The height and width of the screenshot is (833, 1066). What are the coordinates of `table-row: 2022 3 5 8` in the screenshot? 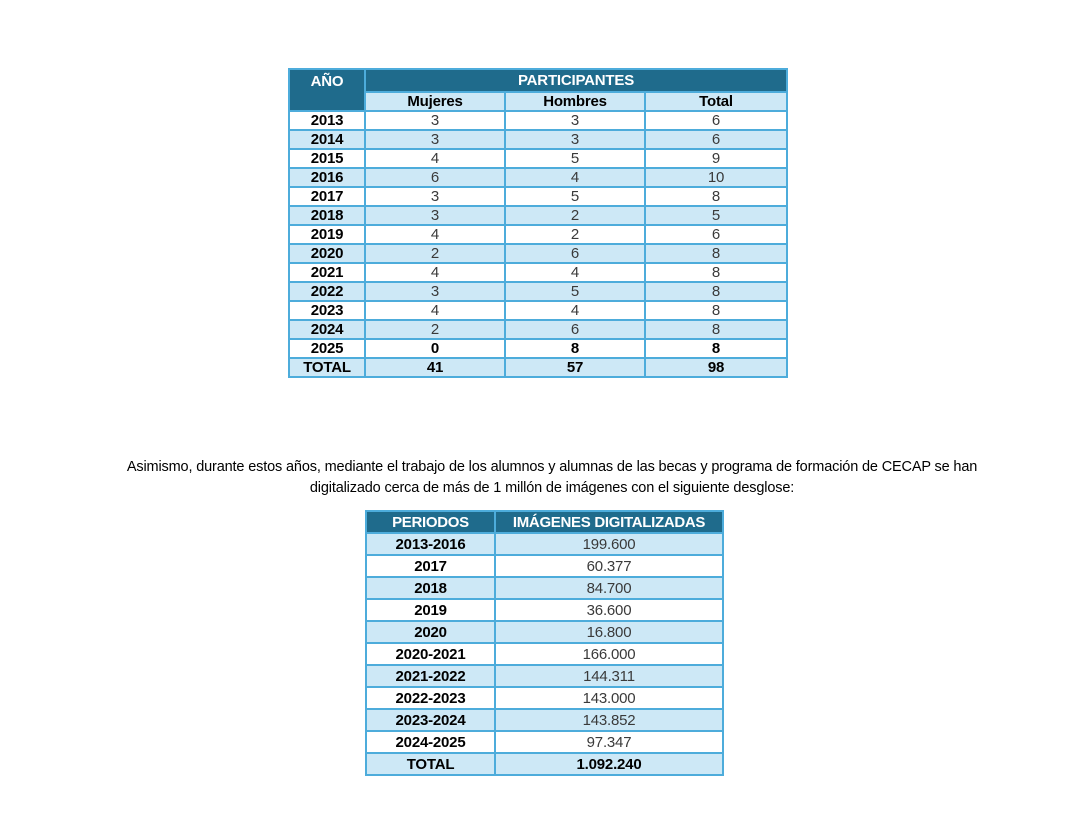 It's located at (538, 291).